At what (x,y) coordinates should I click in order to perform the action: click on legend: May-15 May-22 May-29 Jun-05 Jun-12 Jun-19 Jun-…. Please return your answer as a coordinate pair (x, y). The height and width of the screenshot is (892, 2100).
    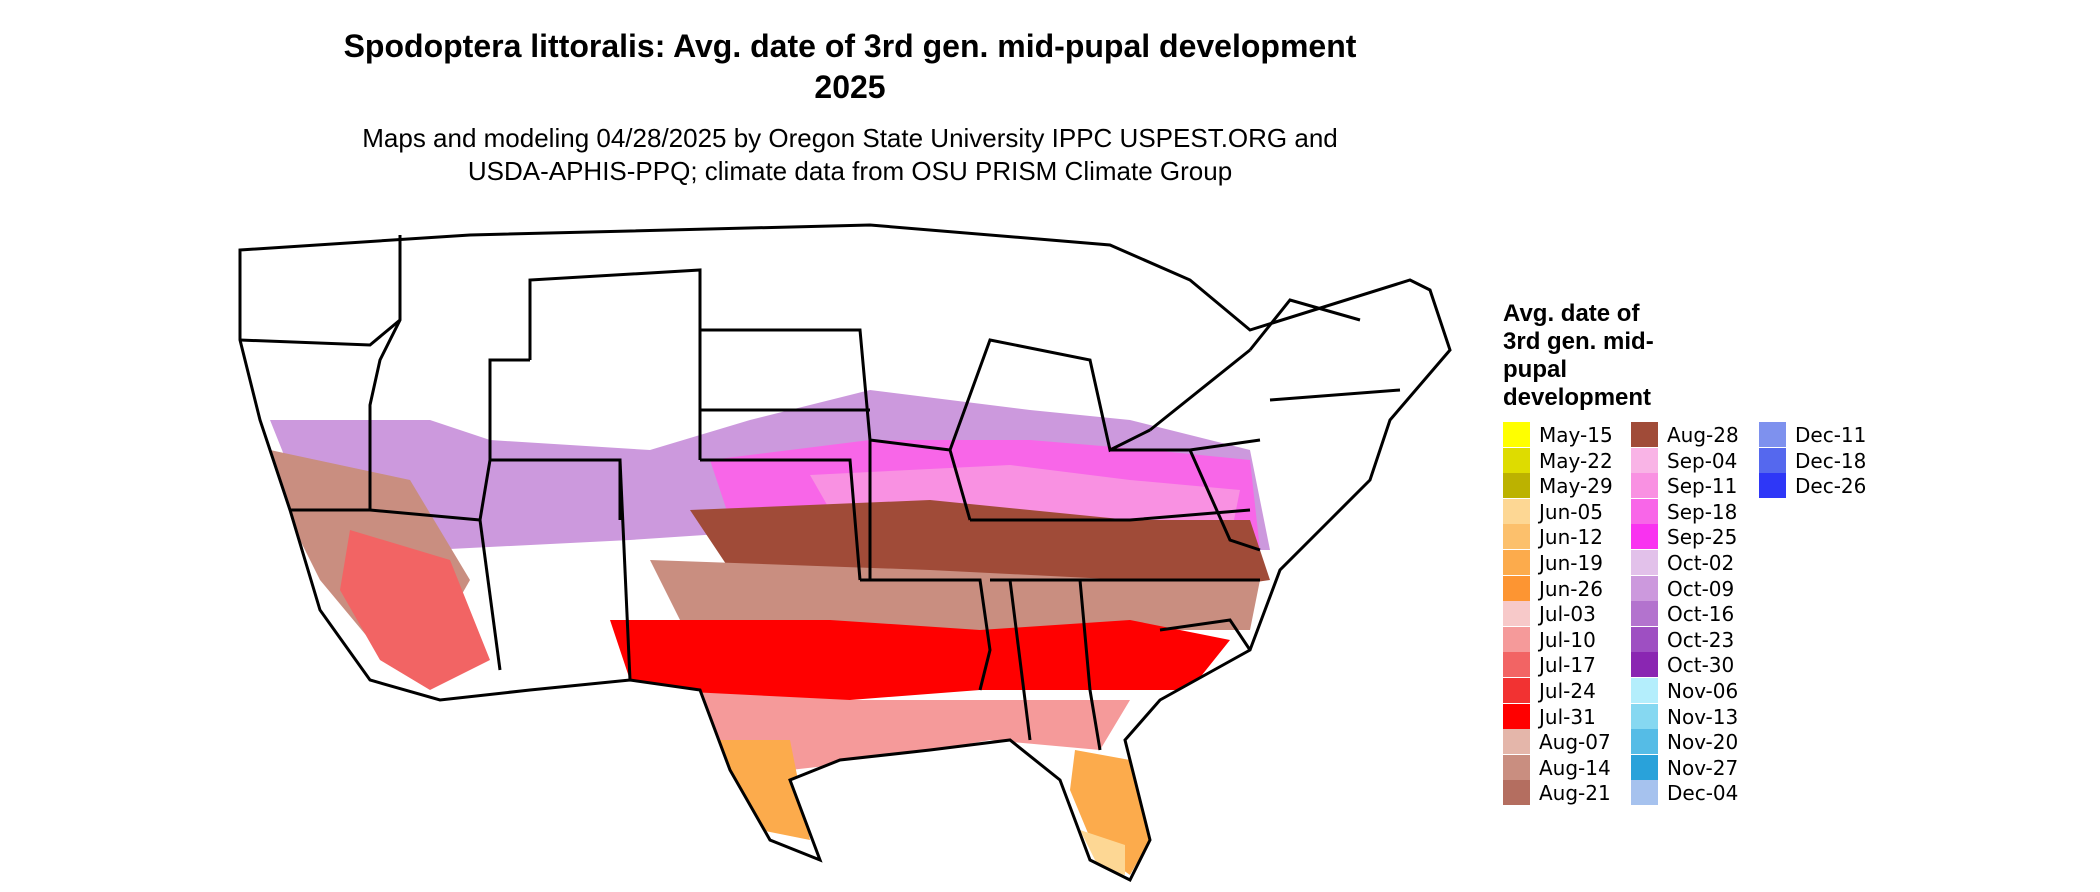
    Looking at the image, I should click on (1703, 617).